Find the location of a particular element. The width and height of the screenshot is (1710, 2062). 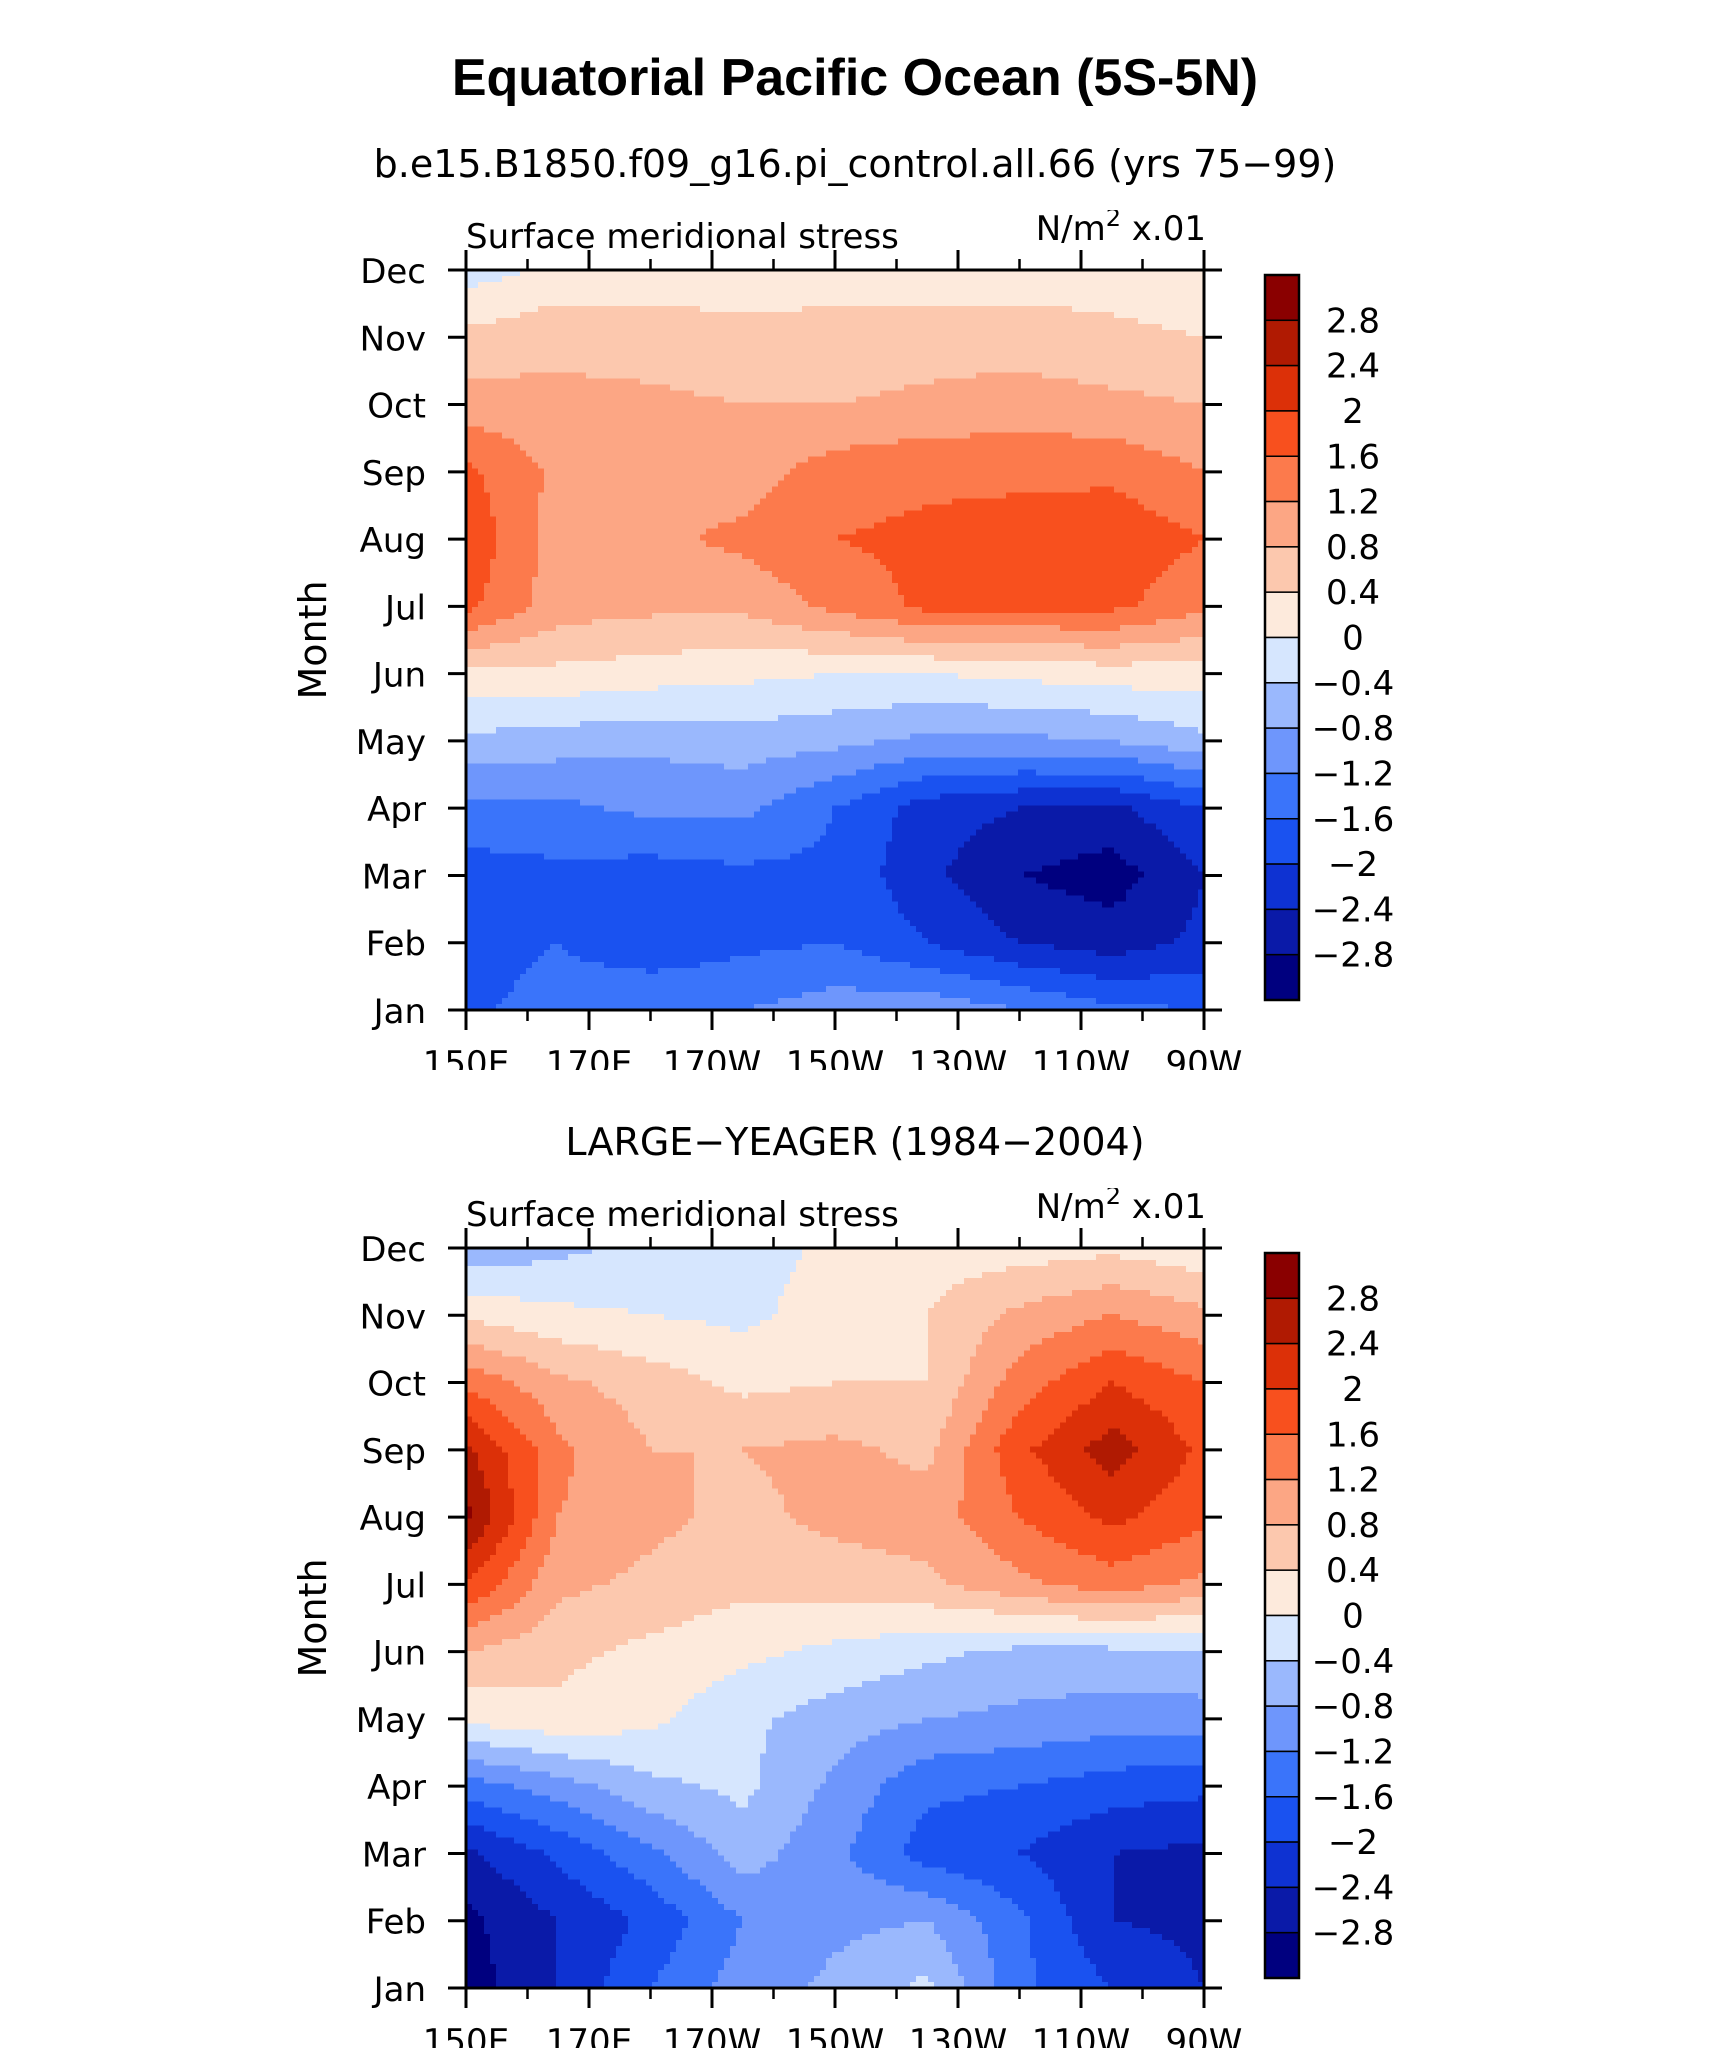

month-tick-label: Jul is located at coordinates (404, 608).